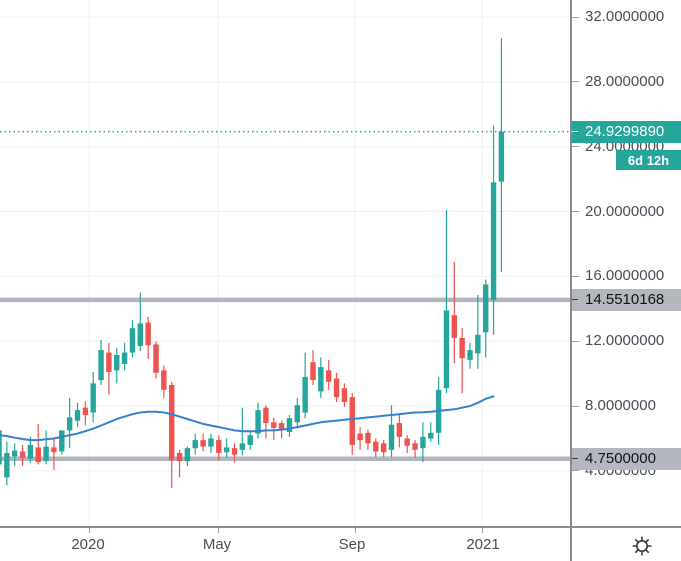 The image size is (681, 561). Describe the element at coordinates (247, 418) in the screenshot. I see `moving-average-line` at that location.